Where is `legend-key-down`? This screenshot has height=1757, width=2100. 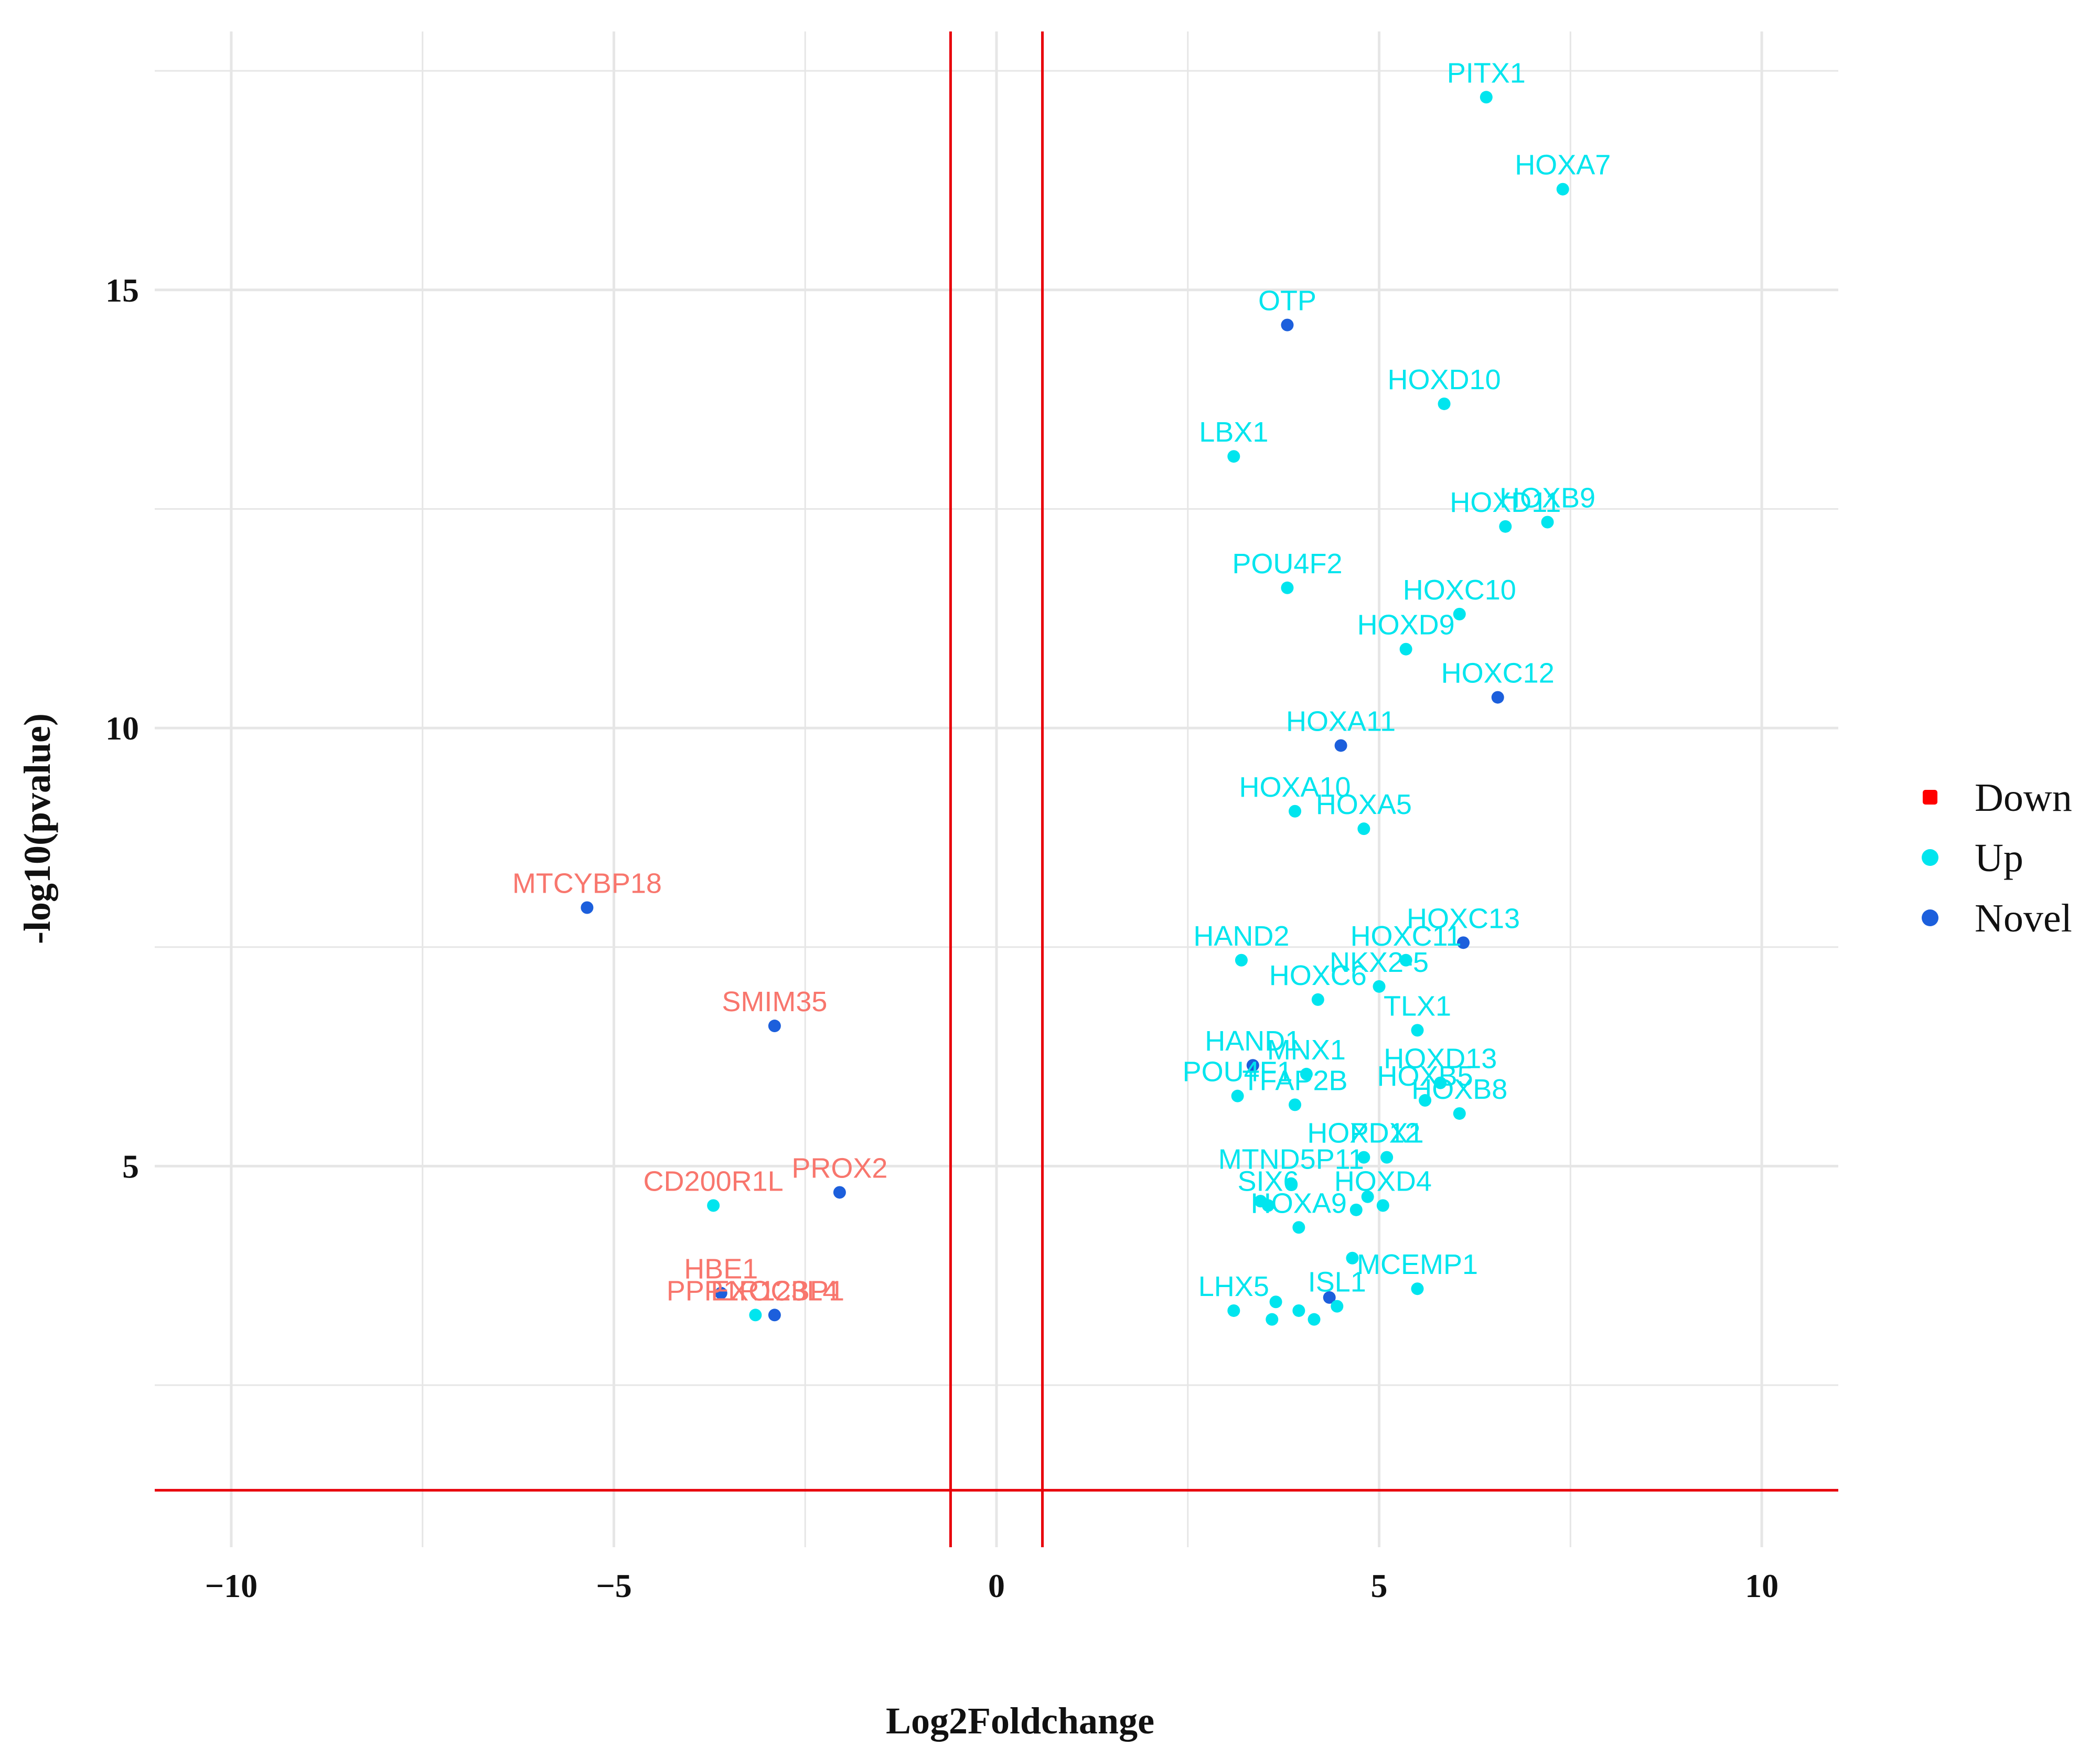
legend-key-down is located at coordinates (1930, 798).